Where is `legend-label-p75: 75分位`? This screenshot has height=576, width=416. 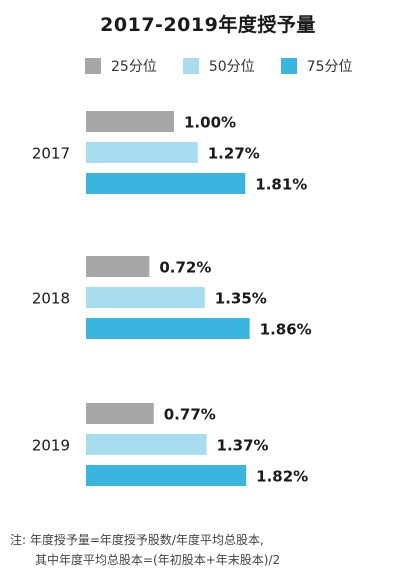
legend-label-p75: 75分位 is located at coordinates (329, 67).